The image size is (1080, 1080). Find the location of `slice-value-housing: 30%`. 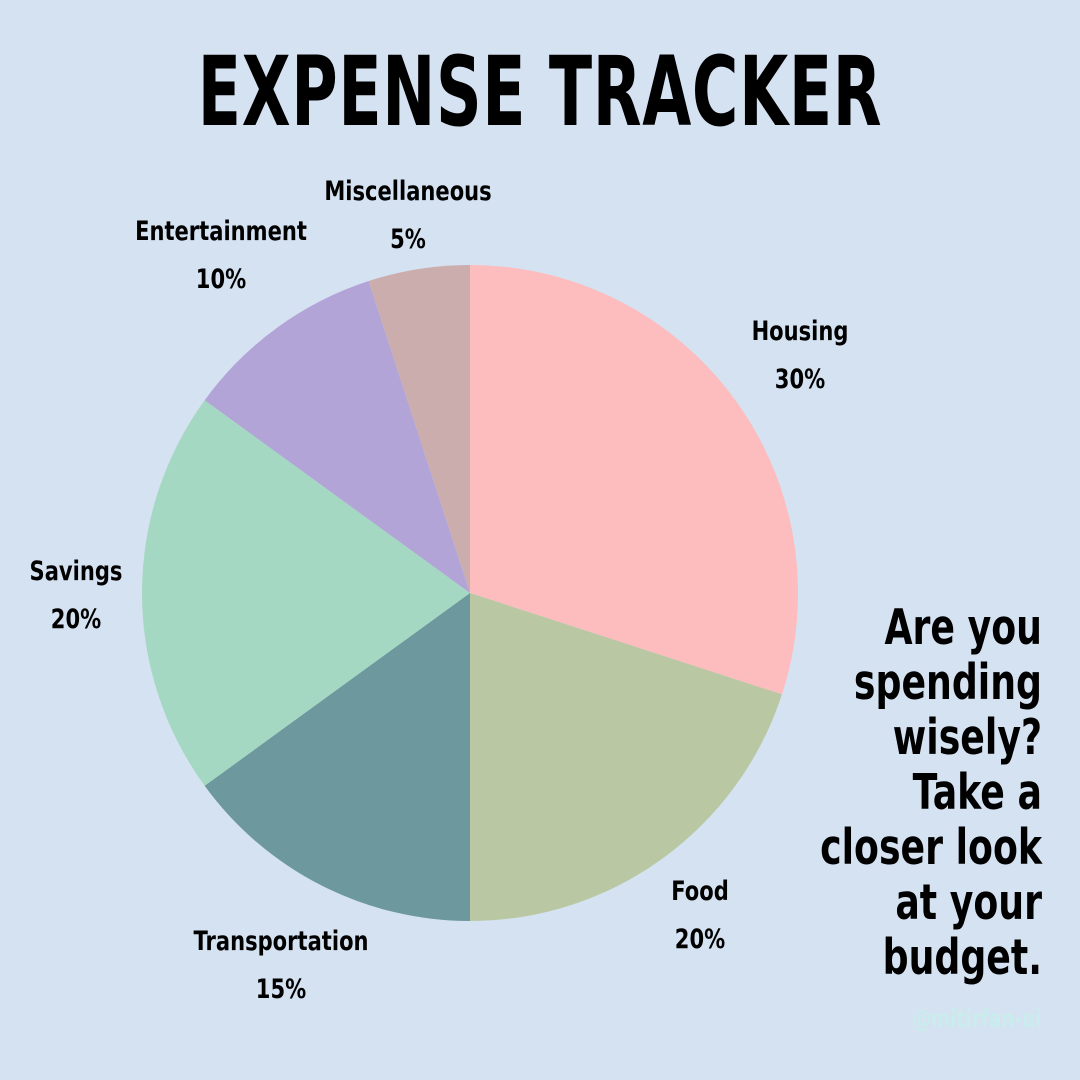

slice-value-housing: 30% is located at coordinates (800, 378).